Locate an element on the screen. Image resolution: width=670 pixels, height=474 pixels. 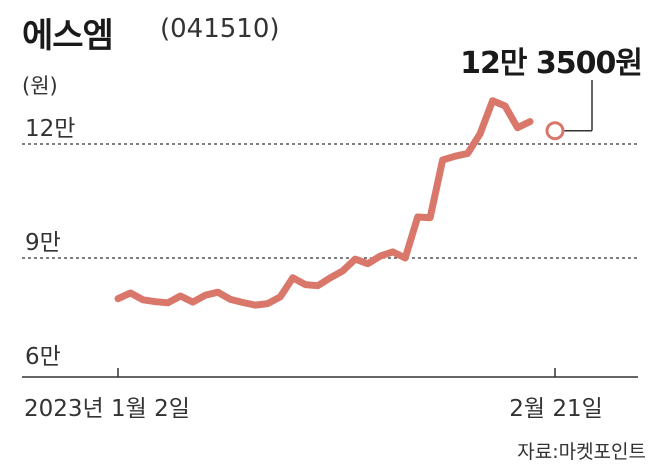
y-tick-label: 12만 is located at coordinates (50, 129).